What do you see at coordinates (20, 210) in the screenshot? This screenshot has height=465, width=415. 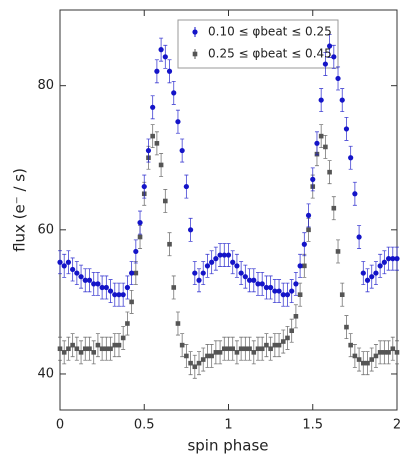 I see `y-axis-label: flux (e⁻ / s)` at bounding box center [20, 210].